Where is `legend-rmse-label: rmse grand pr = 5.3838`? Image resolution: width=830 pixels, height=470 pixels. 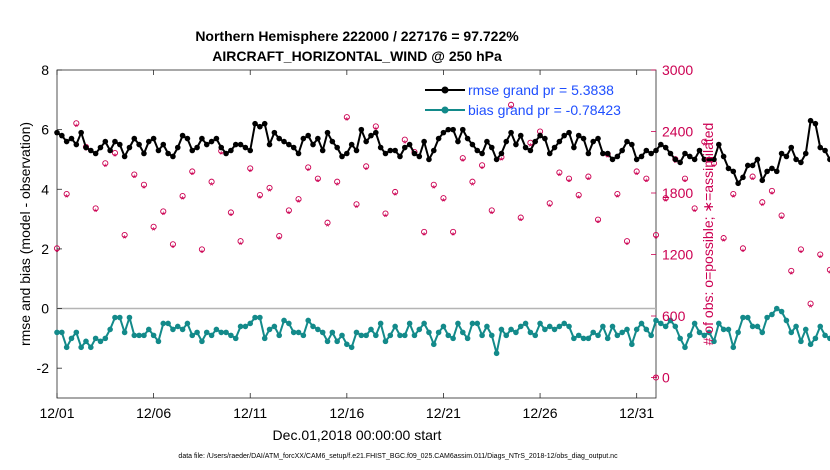 legend-rmse-label: rmse grand pr = 5.3838 is located at coordinates (541, 90).